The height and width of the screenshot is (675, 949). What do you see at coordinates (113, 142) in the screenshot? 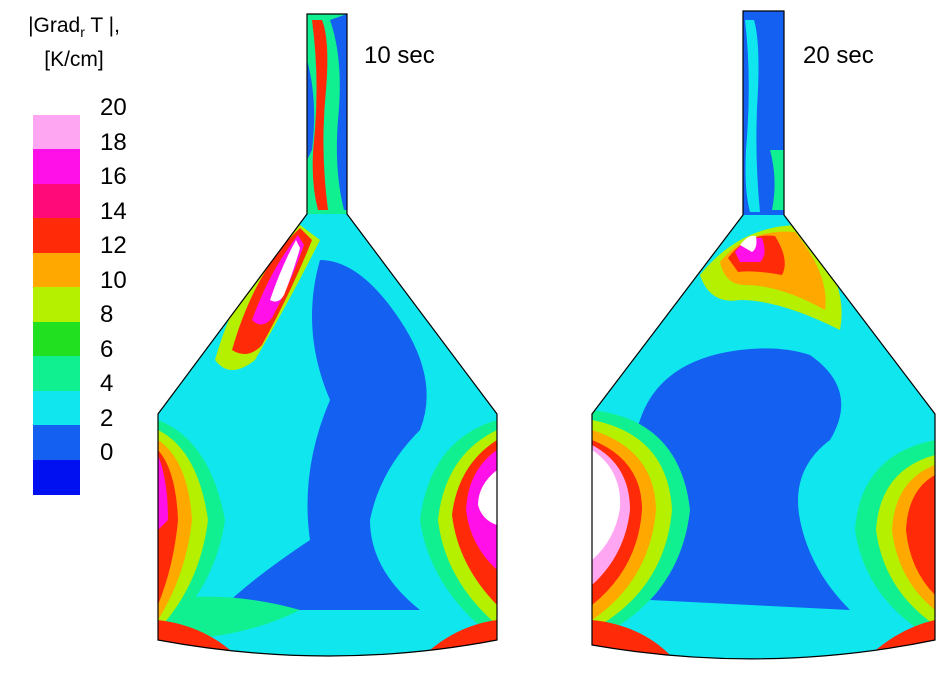
I see `legend-tick-label: 18` at bounding box center [113, 142].